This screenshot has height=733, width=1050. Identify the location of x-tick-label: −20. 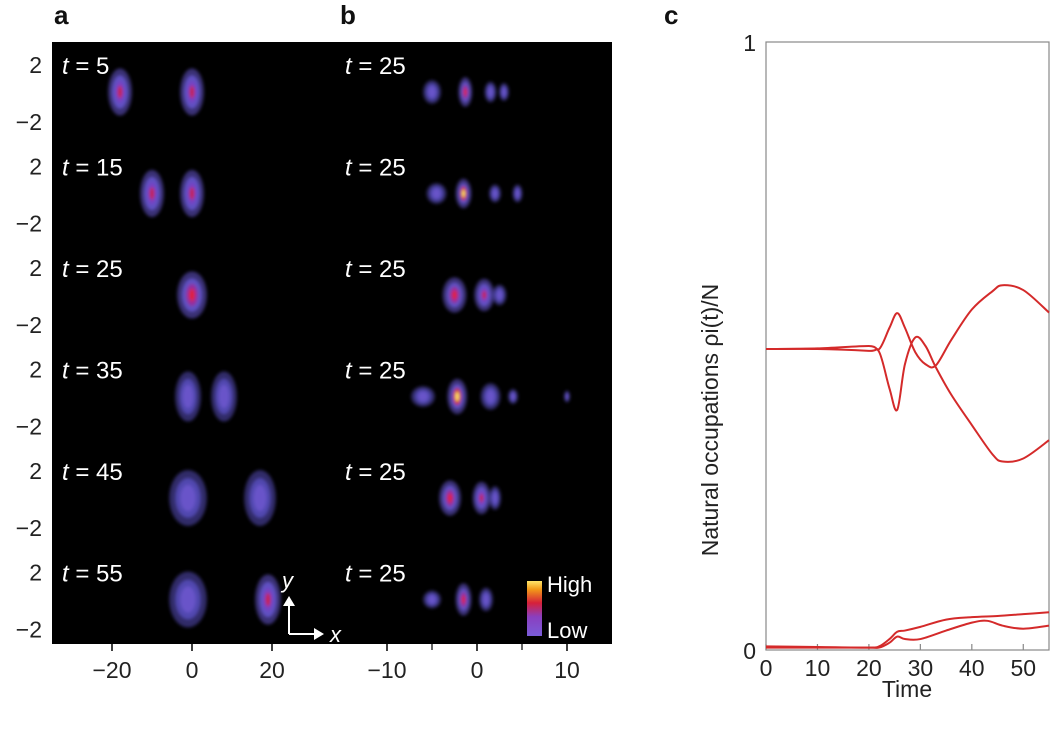
(111, 670).